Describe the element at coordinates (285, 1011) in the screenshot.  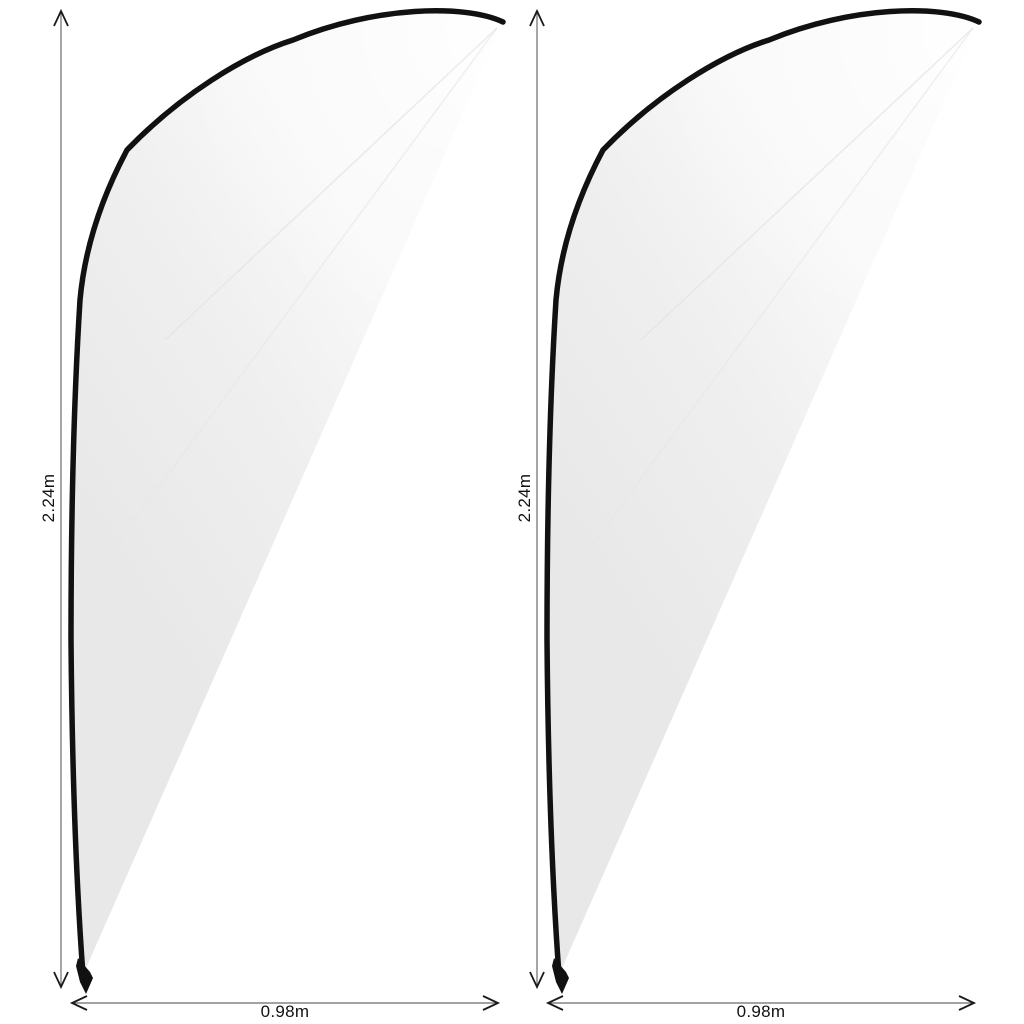
I see `width-dimension-label-left: 0.98m` at that location.